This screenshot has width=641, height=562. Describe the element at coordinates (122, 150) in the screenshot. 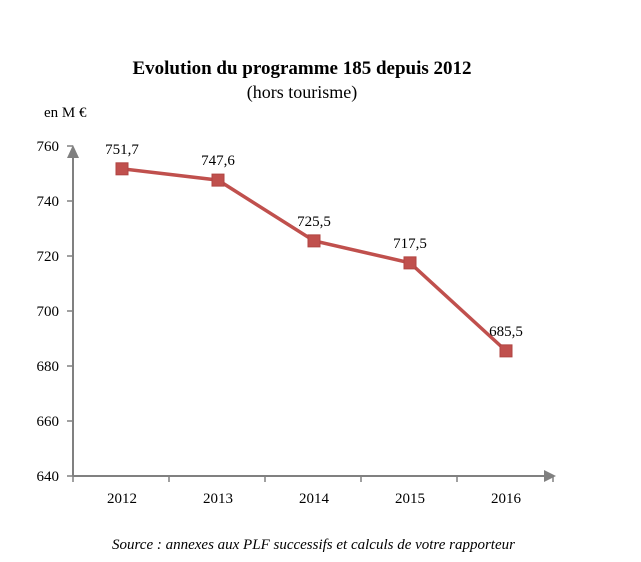

I see `data-label: 751,7` at that location.